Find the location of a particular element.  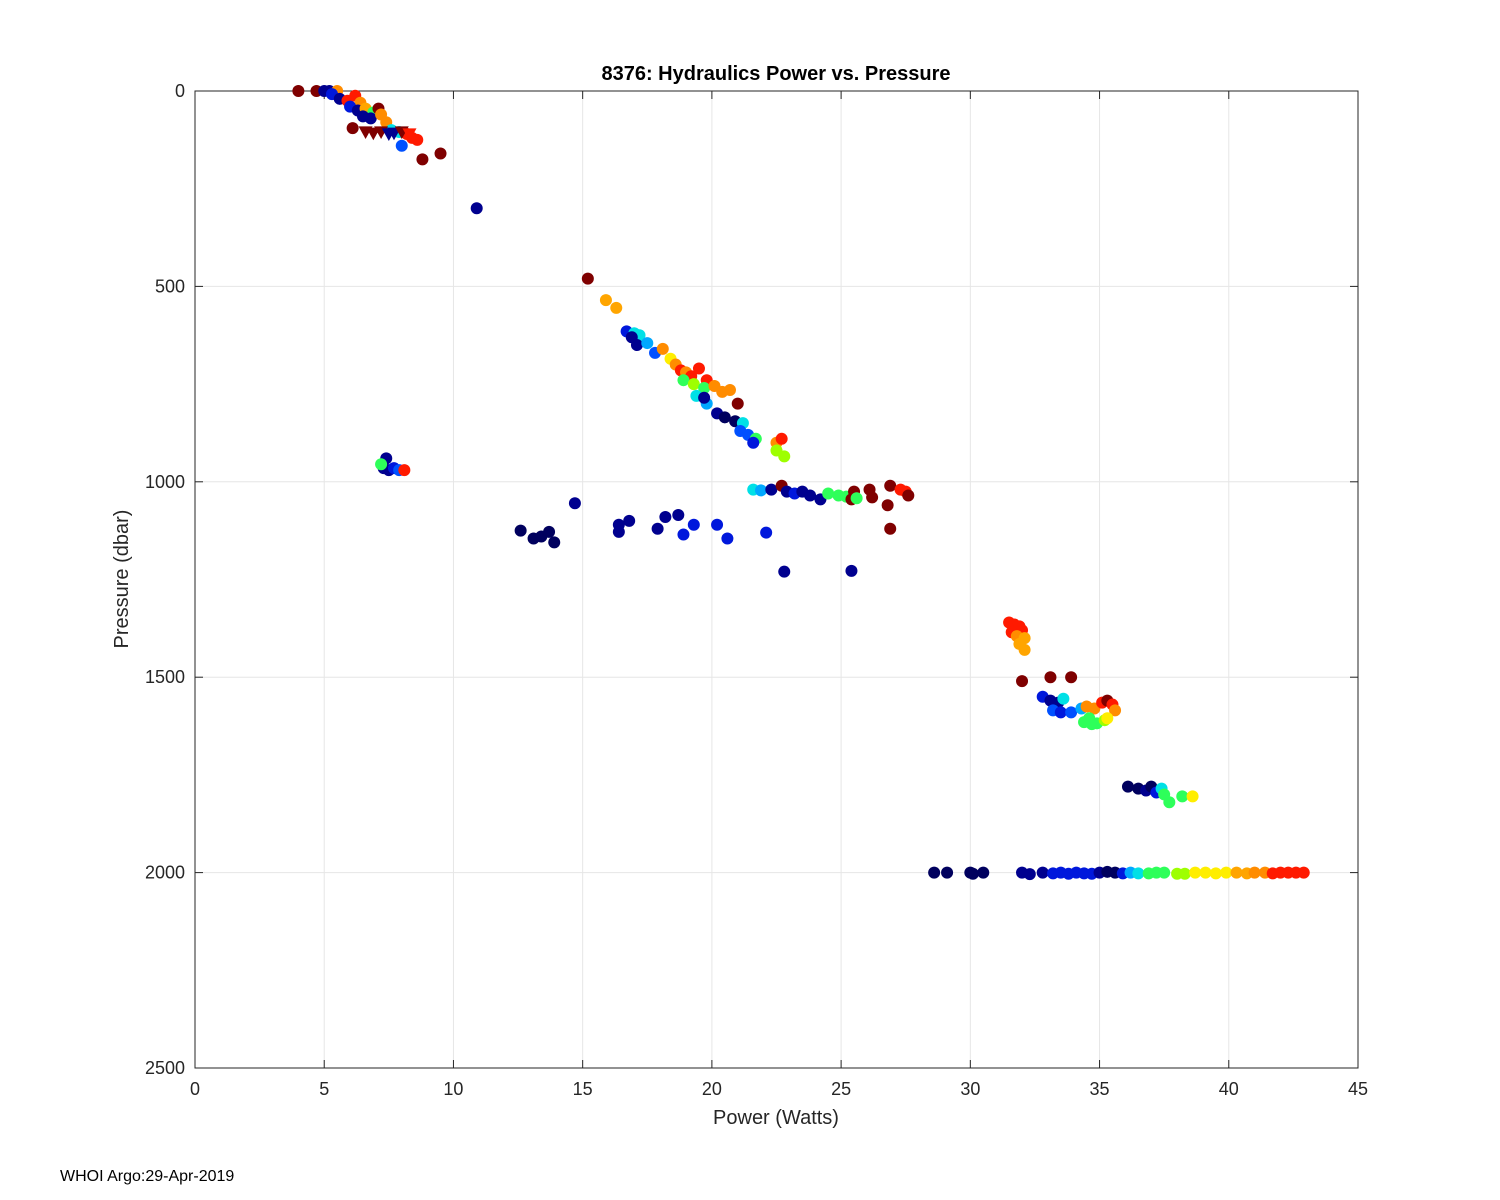

footer-stamp: WHOI Argo:29-Apr-2019 is located at coordinates (147, 1176).